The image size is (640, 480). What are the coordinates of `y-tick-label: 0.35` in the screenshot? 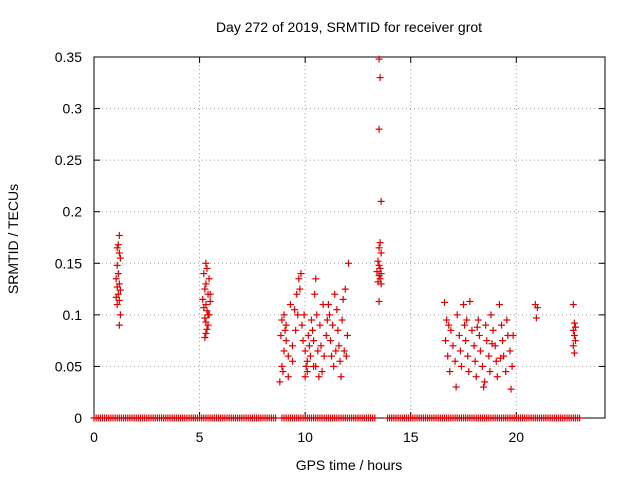 It's located at (68, 57).